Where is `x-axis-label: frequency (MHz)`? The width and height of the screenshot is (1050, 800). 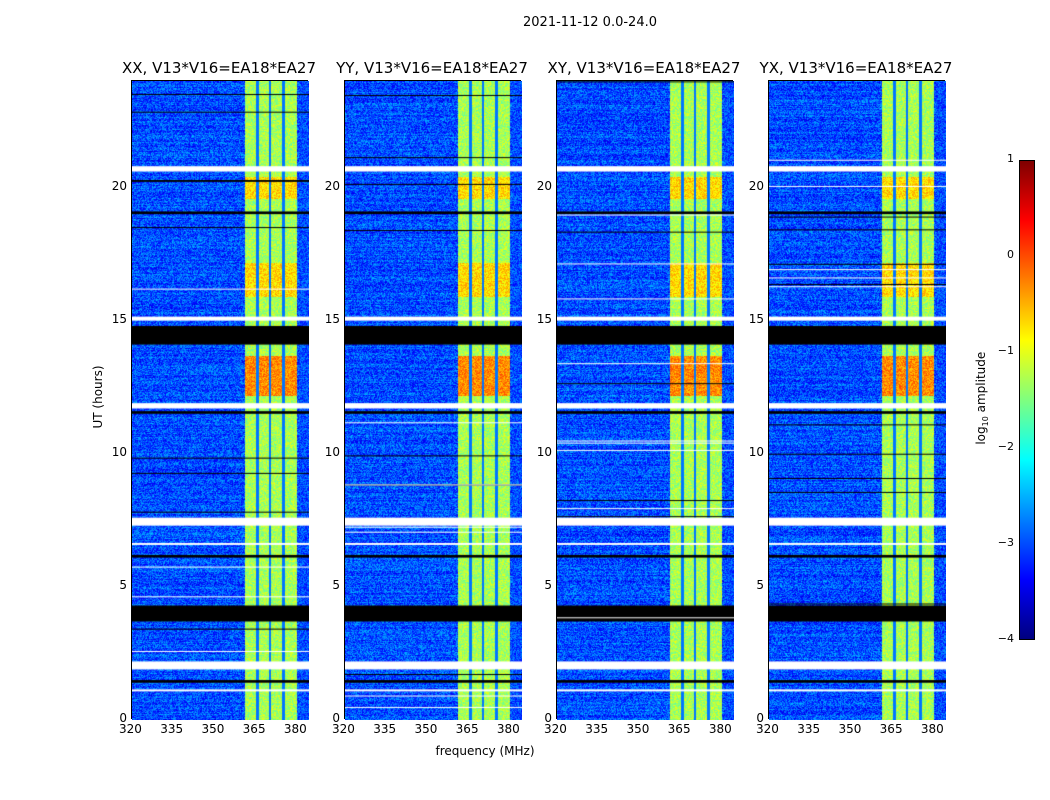
x-axis-label: frequency (MHz) is located at coordinates (485, 751).